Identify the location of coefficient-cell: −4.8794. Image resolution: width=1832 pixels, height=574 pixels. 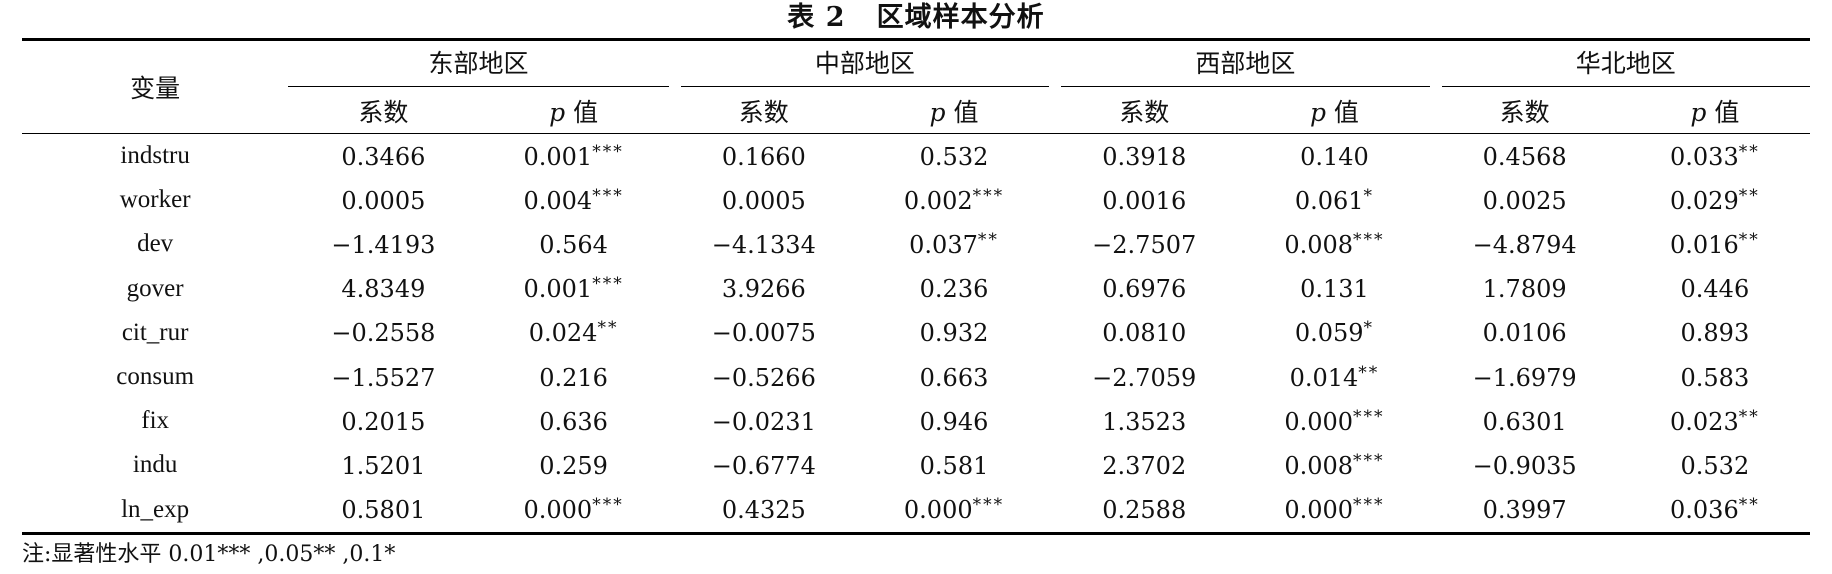
(1525, 244).